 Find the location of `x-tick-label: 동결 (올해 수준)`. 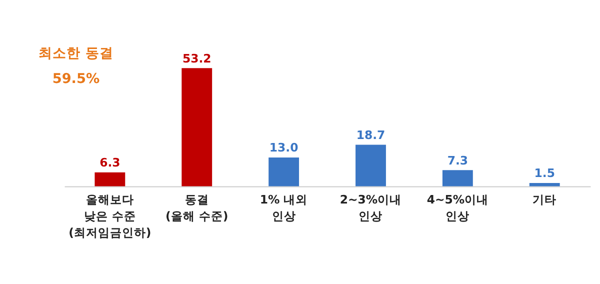

x-tick-label: 동결 (올해 수준) is located at coordinates (197, 207).